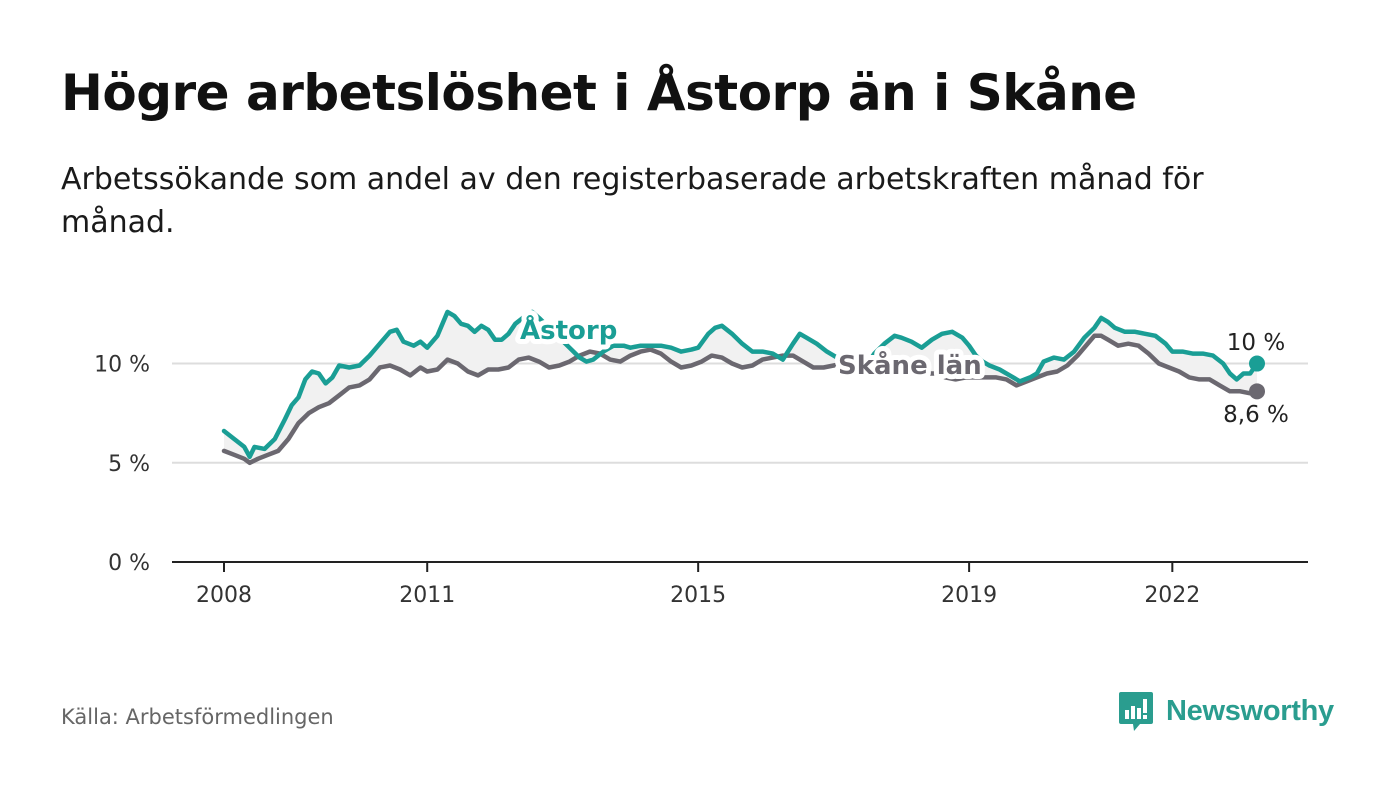 Image resolution: width=1400 pixels, height=794 pixels. What do you see at coordinates (1136, 711) in the screenshot?
I see `newsworthy-logo-icon` at bounding box center [1136, 711].